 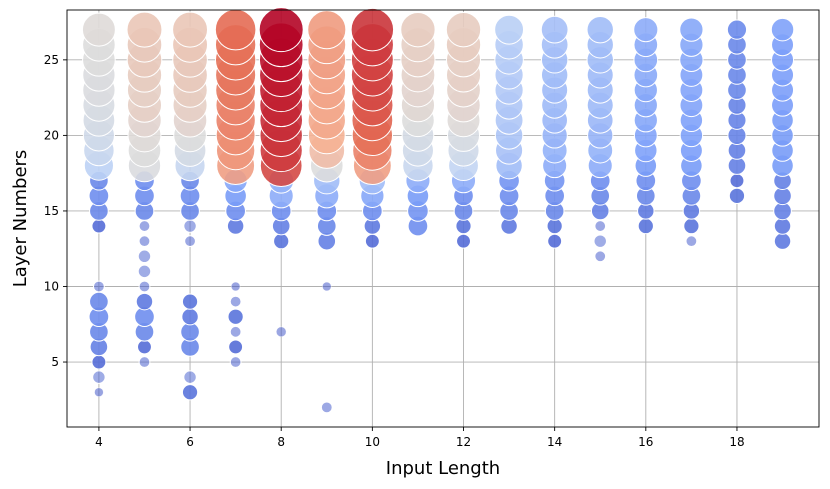 What do you see at coordinates (736, 442) in the screenshot?
I see `x-tick-label: 18` at bounding box center [736, 442].